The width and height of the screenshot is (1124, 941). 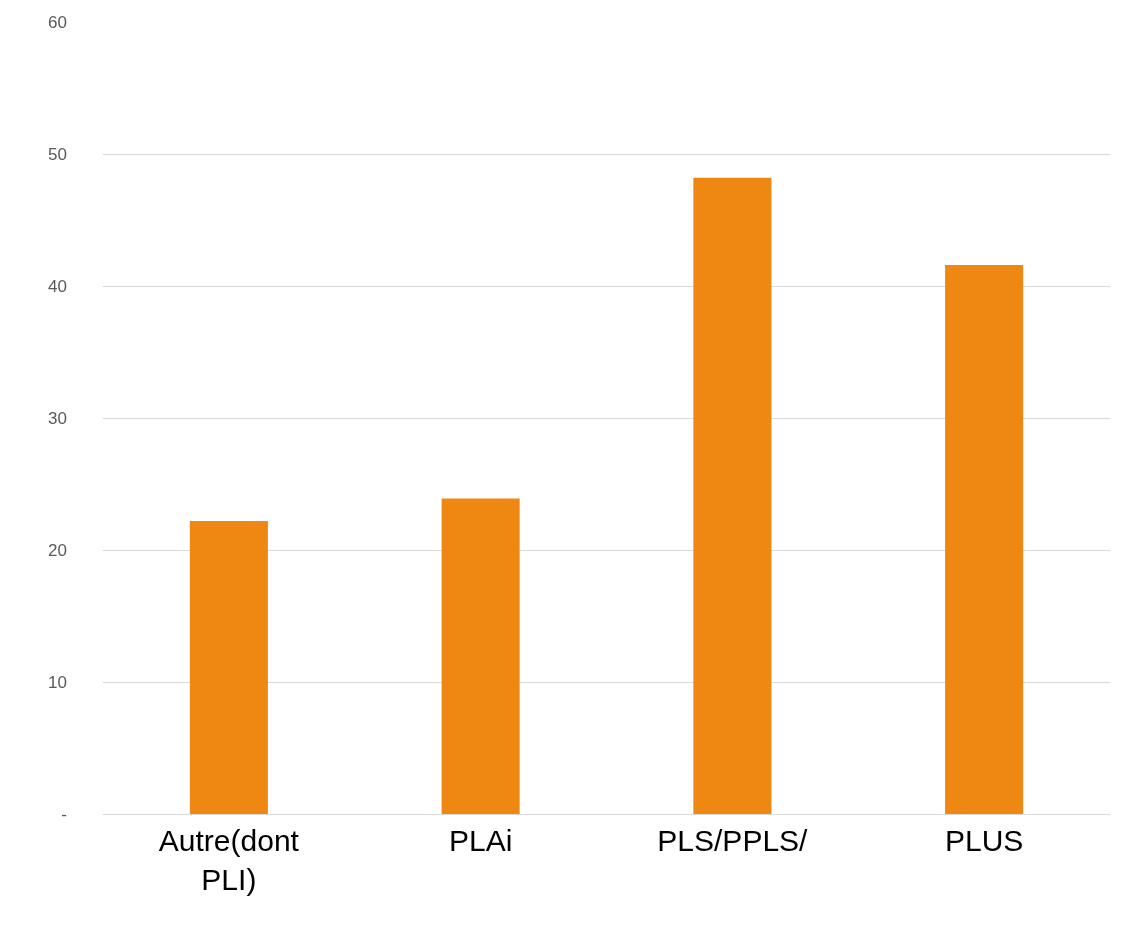 What do you see at coordinates (57, 22) in the screenshot?
I see `y-tick-label: 60` at bounding box center [57, 22].